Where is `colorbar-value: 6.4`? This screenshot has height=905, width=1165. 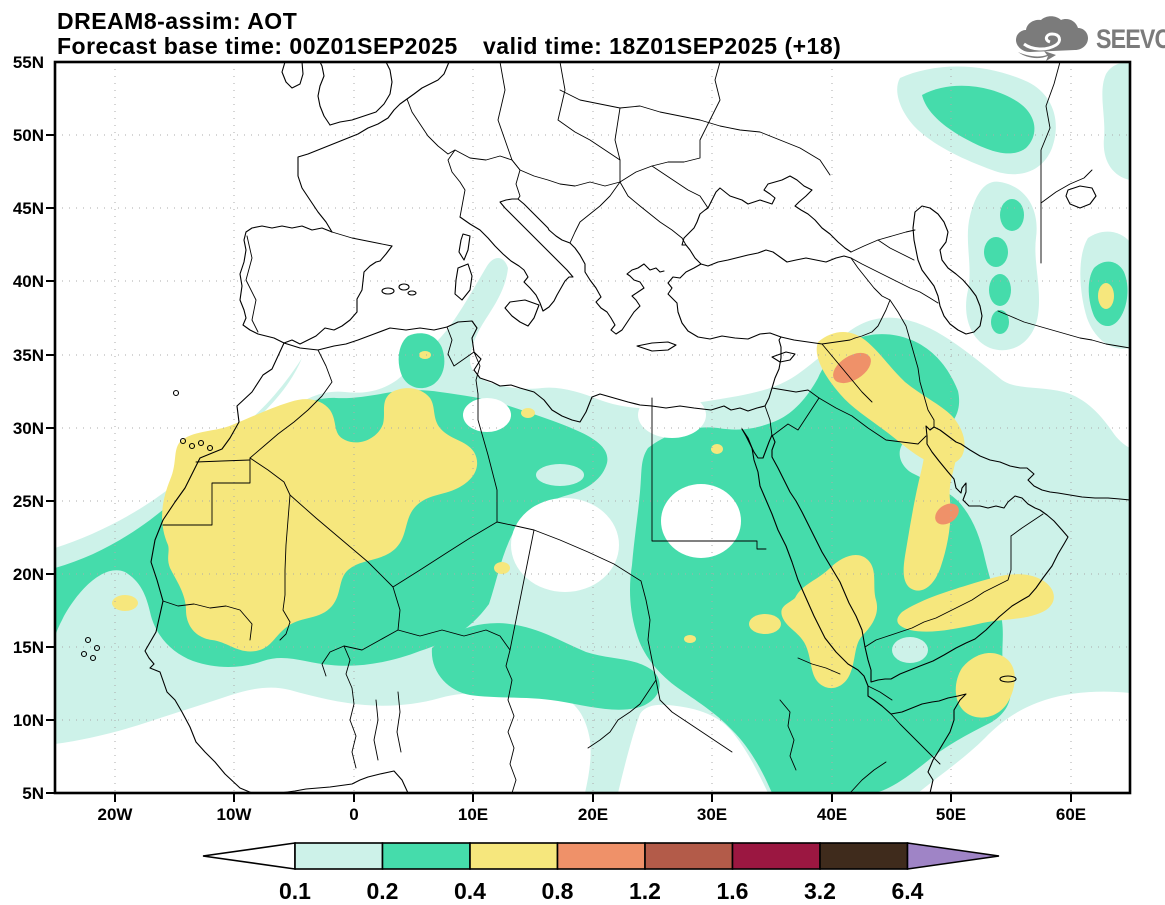
colorbar-value: 6.4 is located at coordinates (908, 891).